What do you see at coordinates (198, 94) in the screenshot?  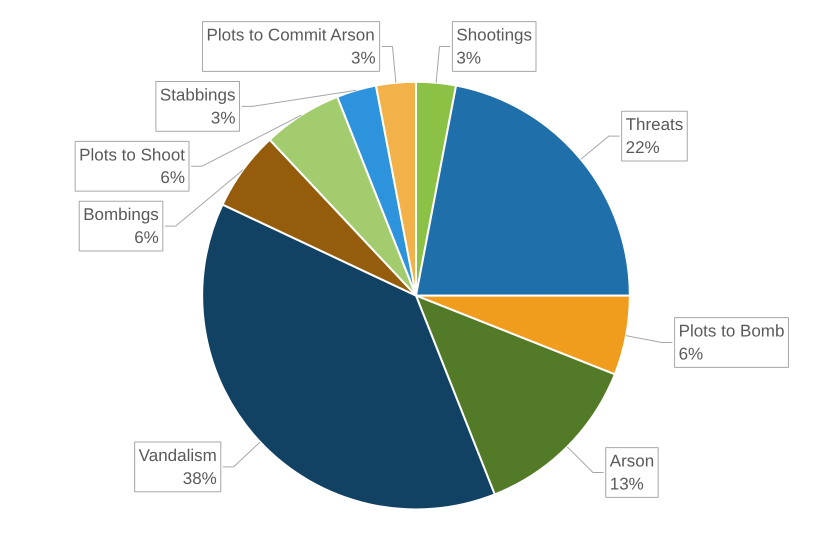 I see `slice-label: Stabbings` at bounding box center [198, 94].